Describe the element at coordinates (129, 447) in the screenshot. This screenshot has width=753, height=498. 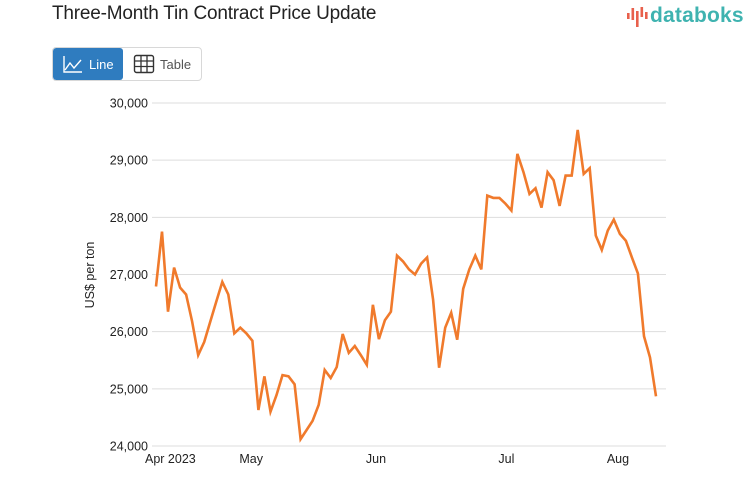
I see `y-tick-label: 24,000` at that location.